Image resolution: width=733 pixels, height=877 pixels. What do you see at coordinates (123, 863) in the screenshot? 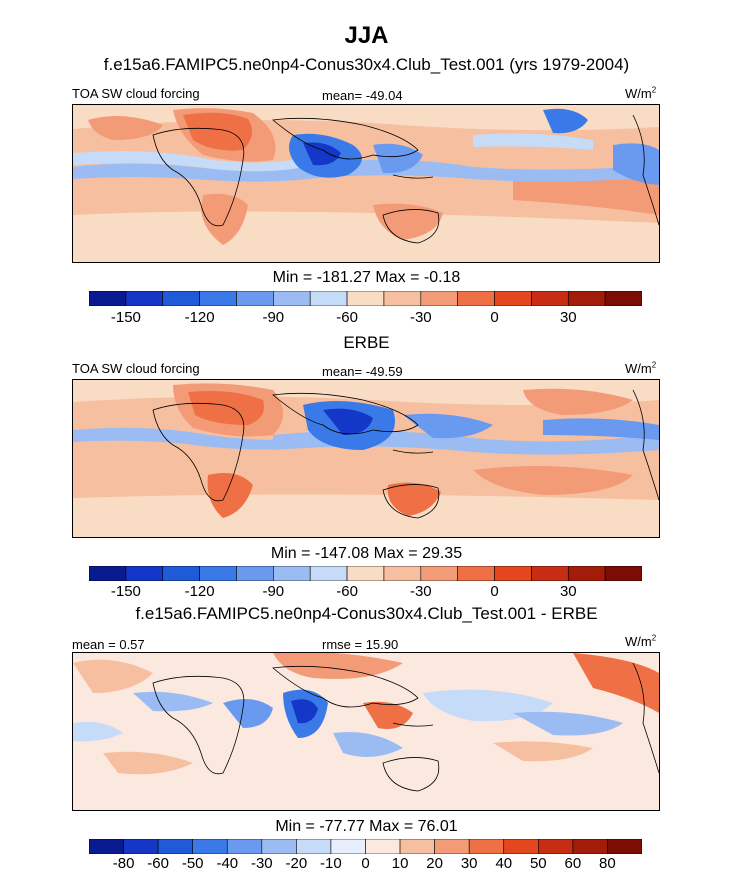
I see `colorbar-tick-label: -80` at bounding box center [123, 863].